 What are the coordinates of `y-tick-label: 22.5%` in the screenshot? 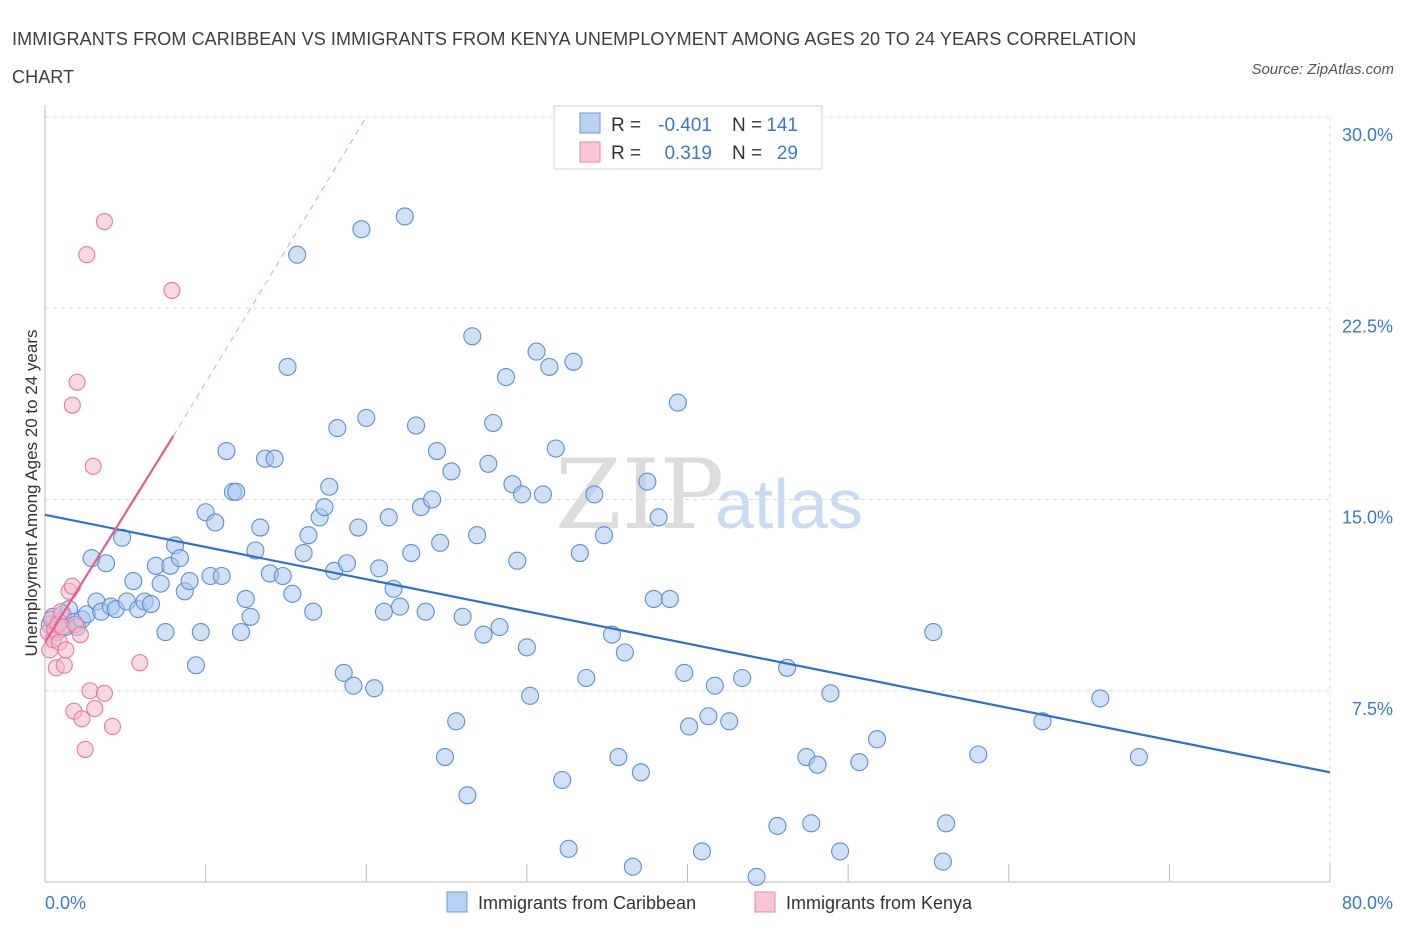 It's located at (1367, 326).